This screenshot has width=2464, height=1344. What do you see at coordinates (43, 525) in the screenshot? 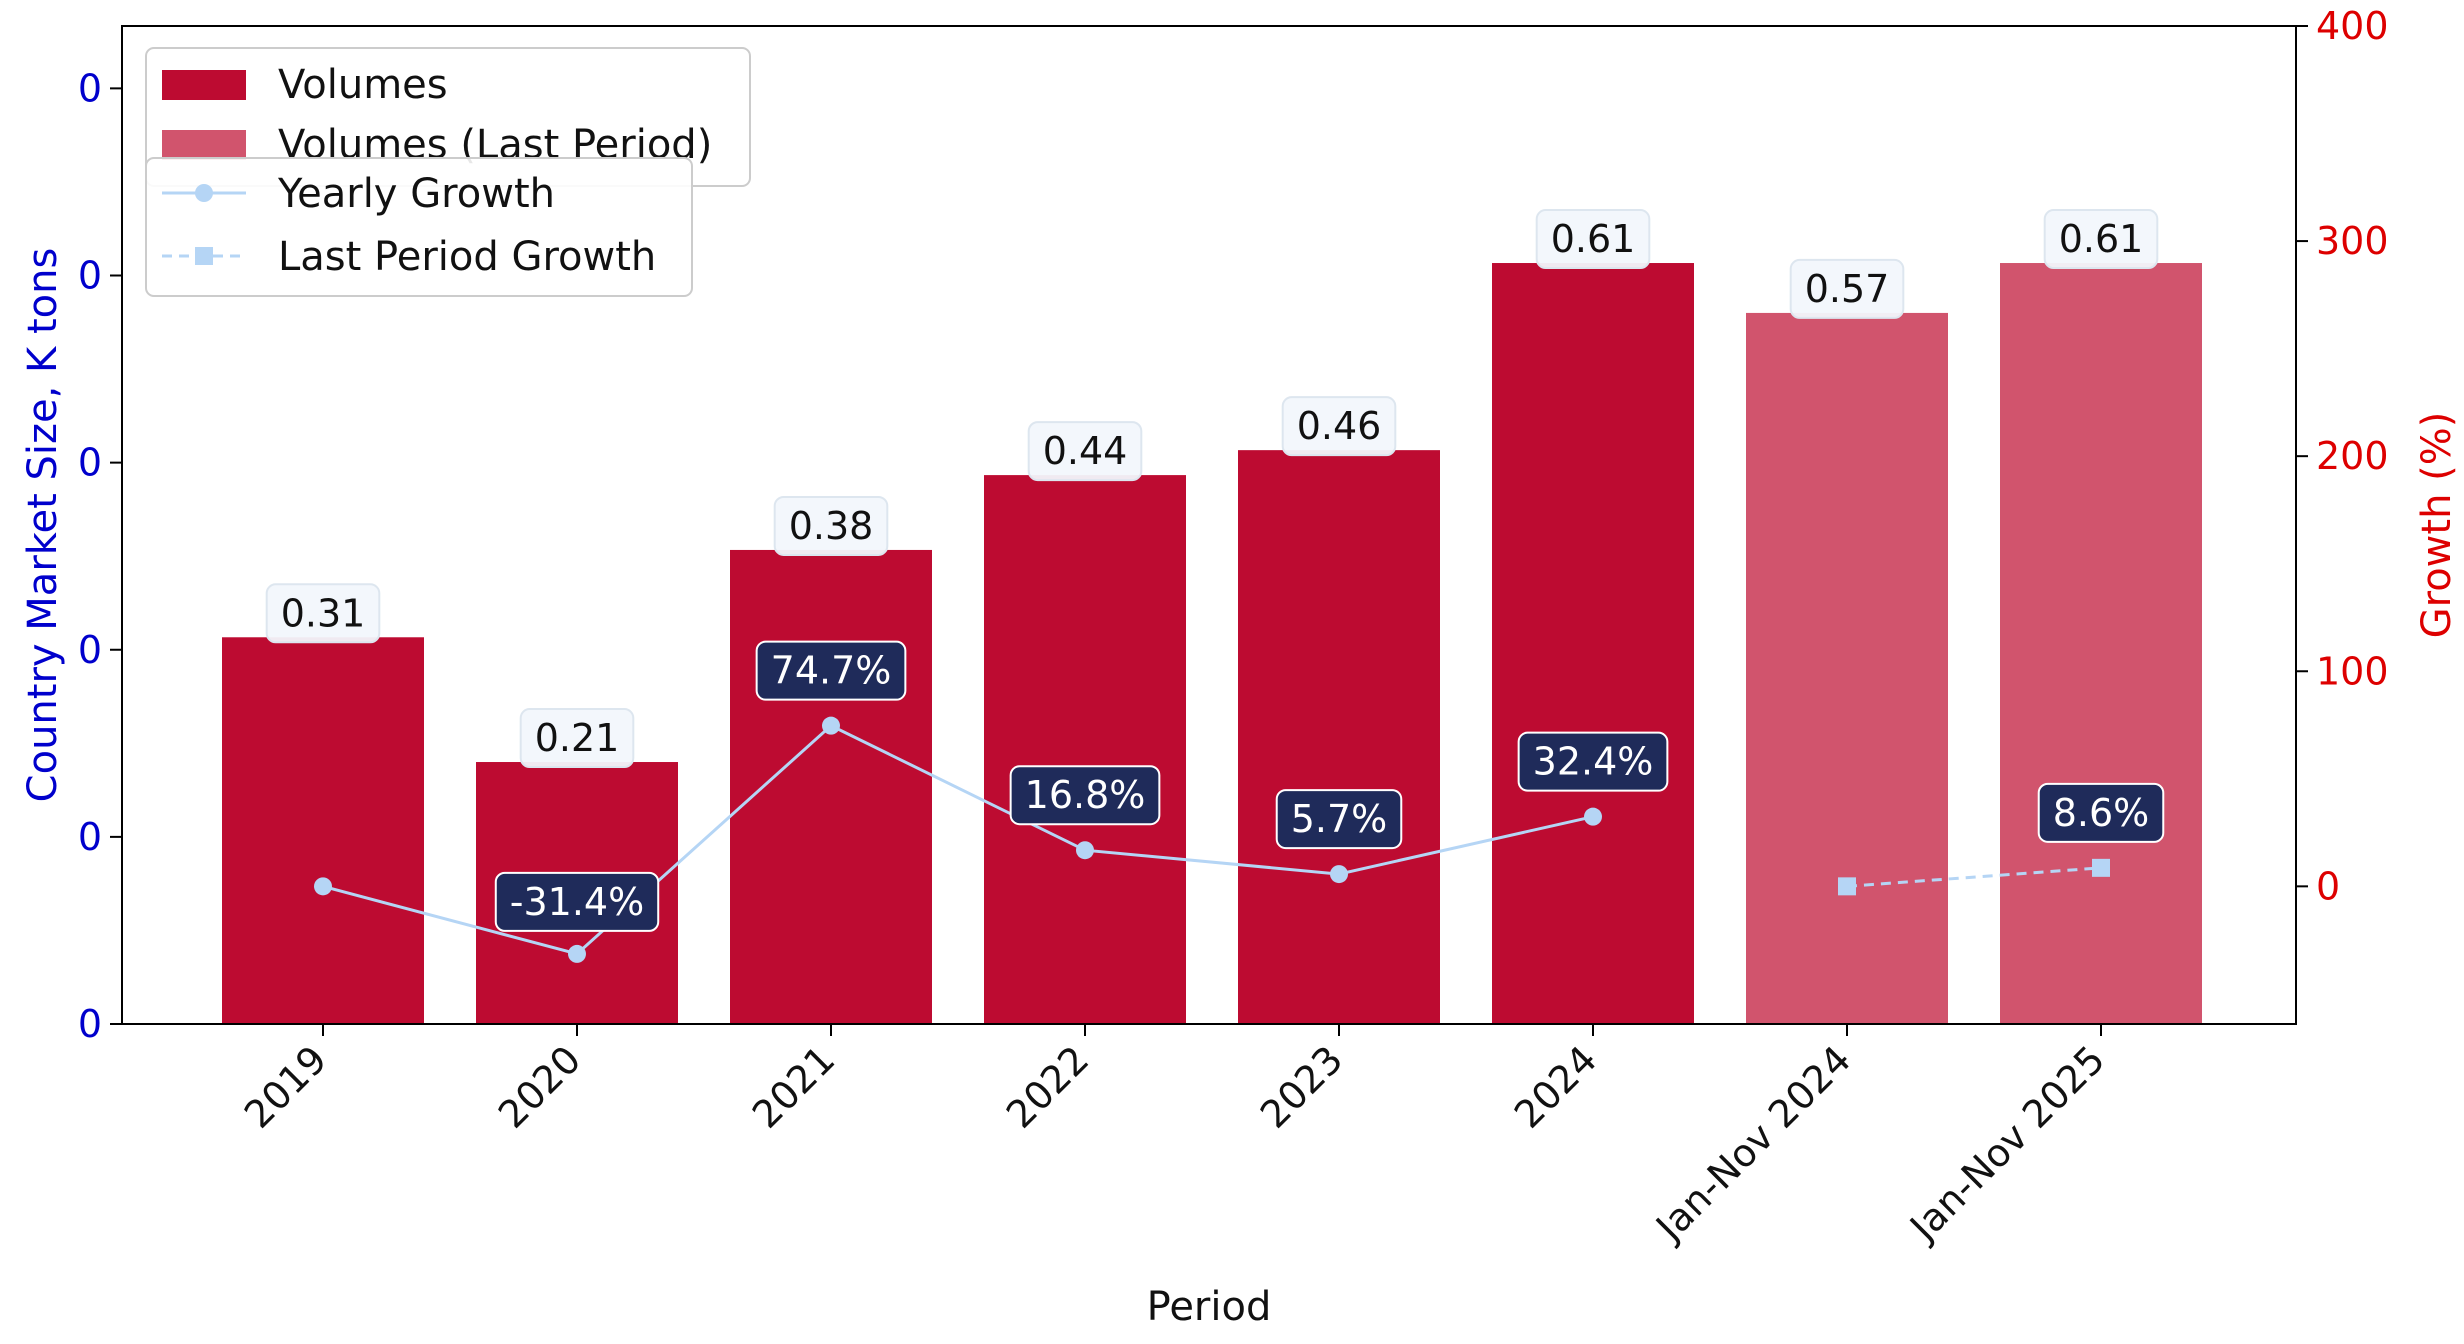
I see `left-axis-title: Country Market Size, K tons` at bounding box center [43, 525].